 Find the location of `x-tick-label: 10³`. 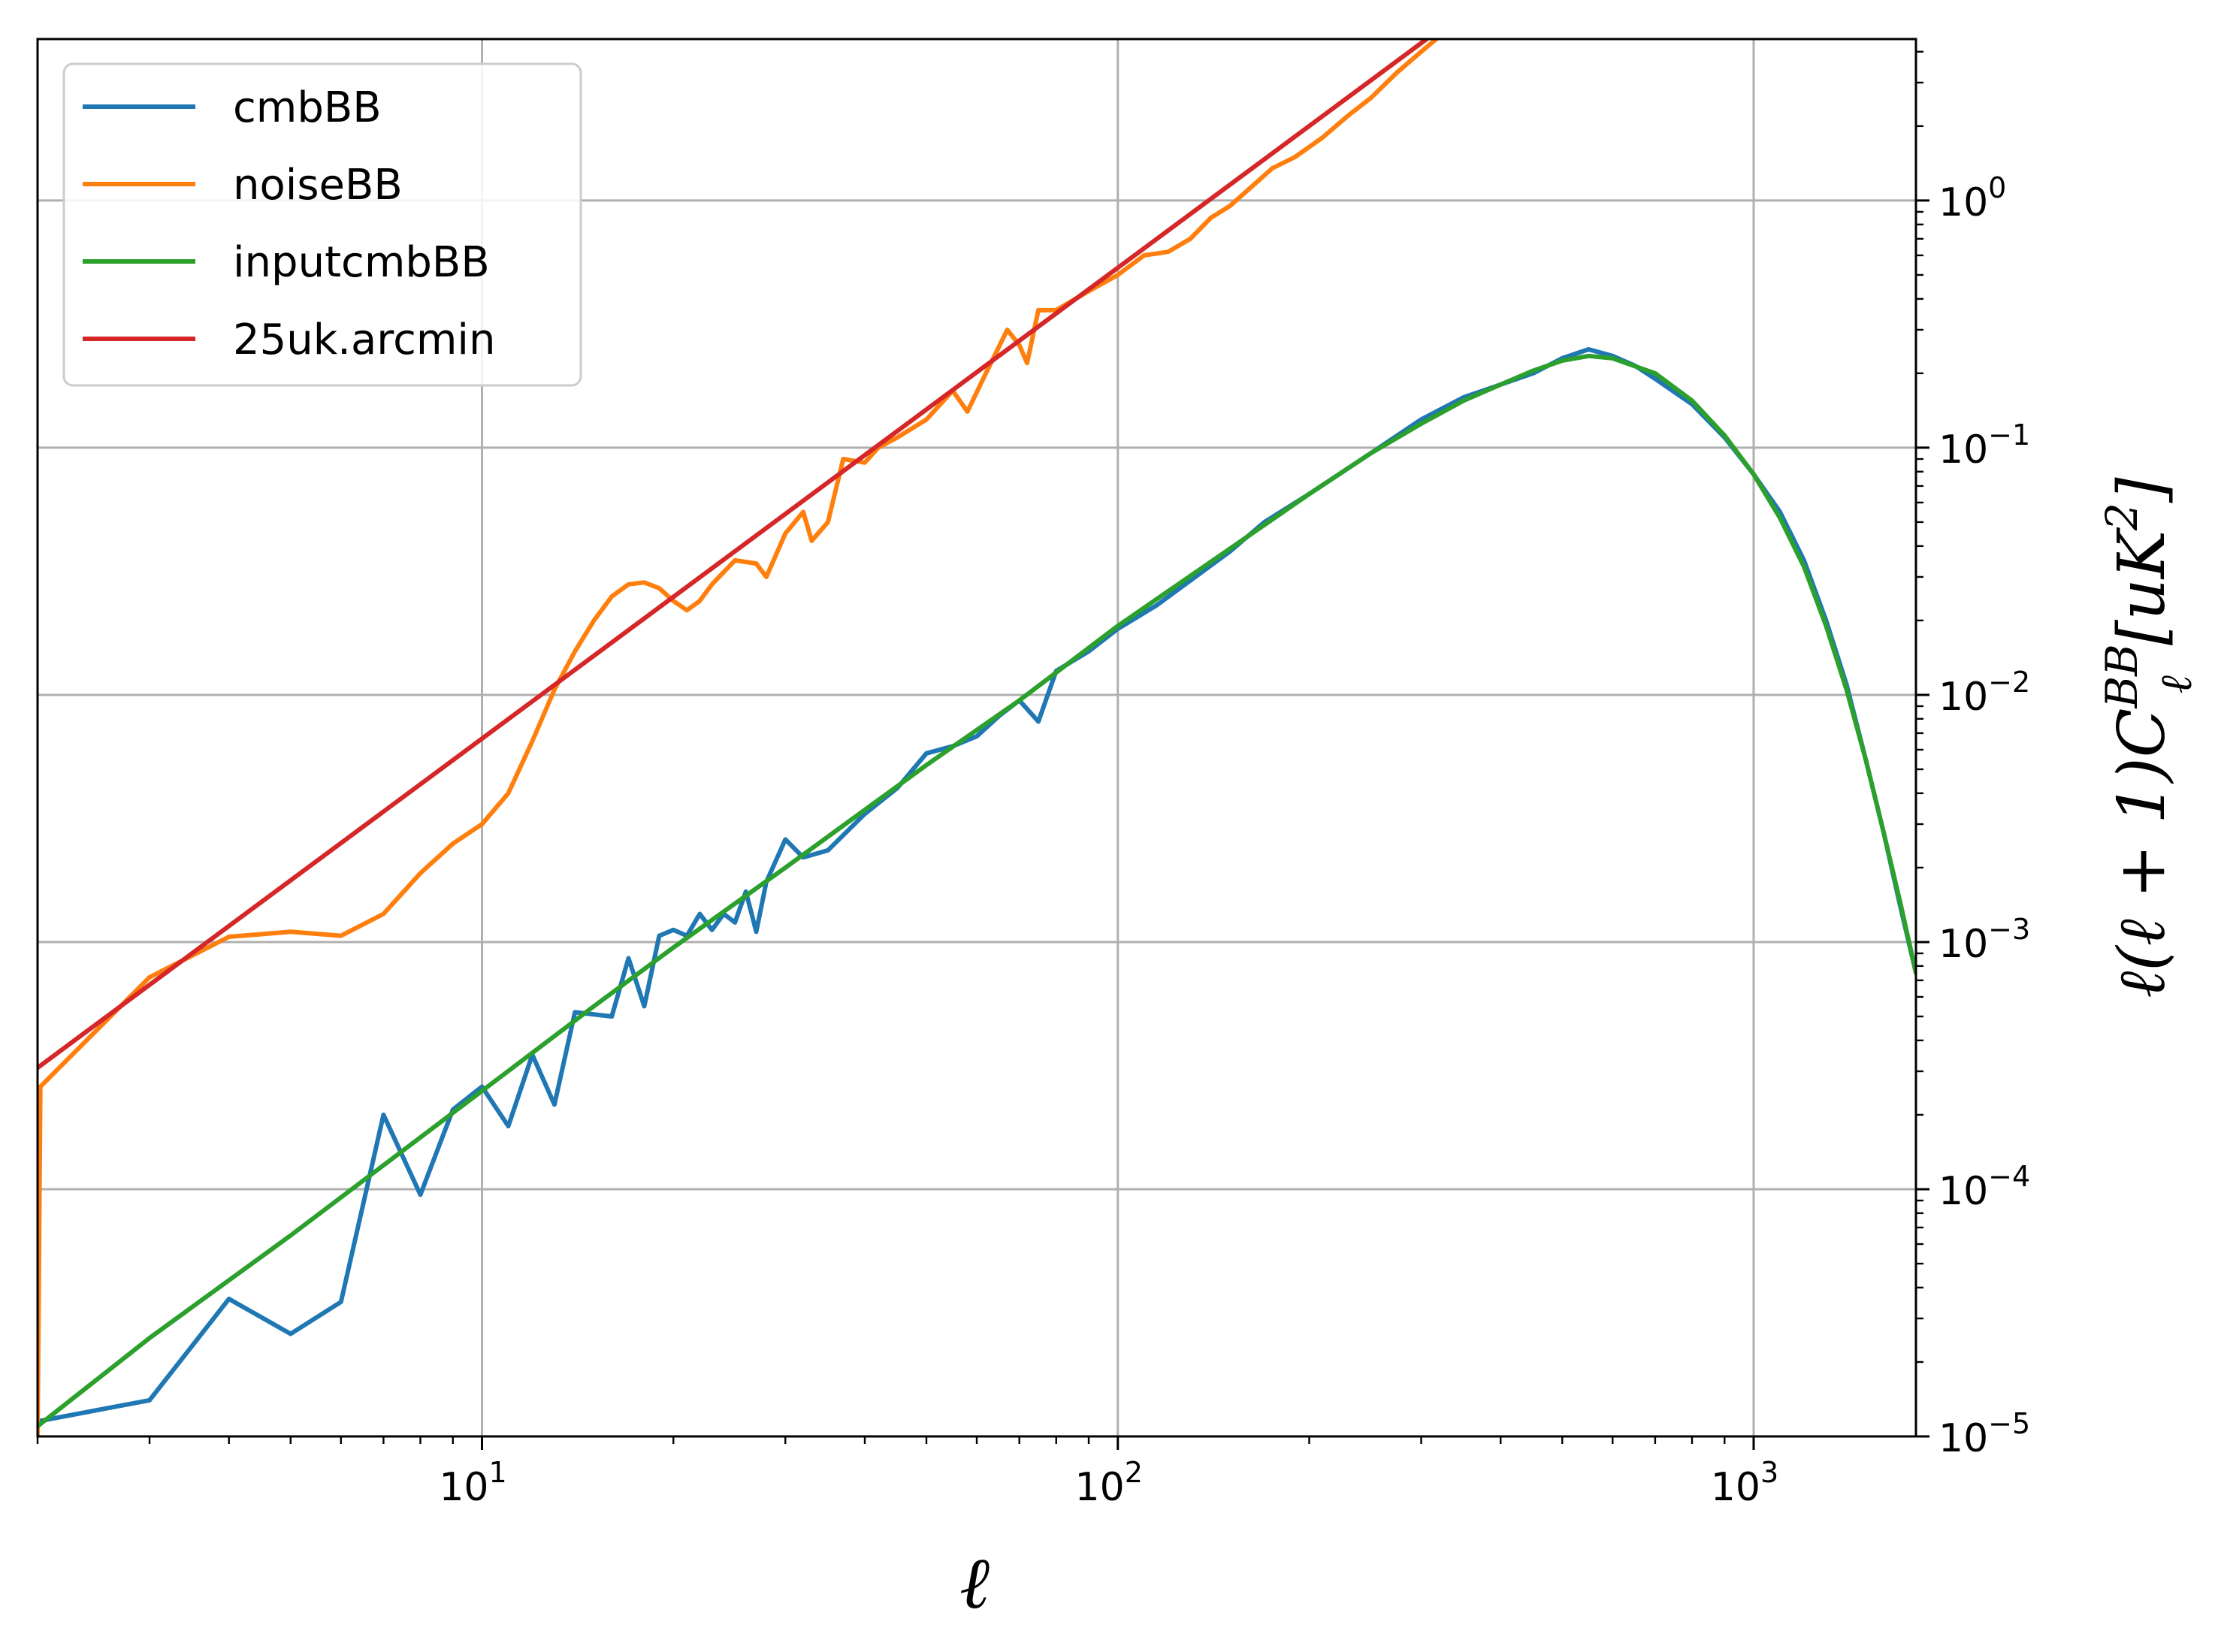

x-tick-label: 10³ is located at coordinates (1744, 1483).